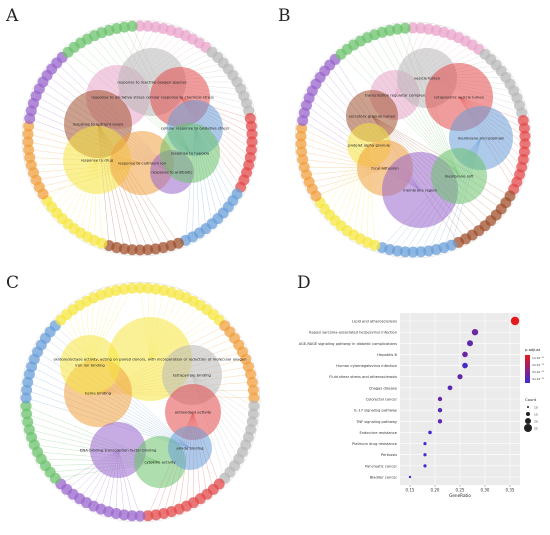 This screenshot has height=535, width=550. What do you see at coordinates (459, 97) in the screenshot?
I see `term-label: cytoplasmic vesicle lumen` at bounding box center [459, 97].